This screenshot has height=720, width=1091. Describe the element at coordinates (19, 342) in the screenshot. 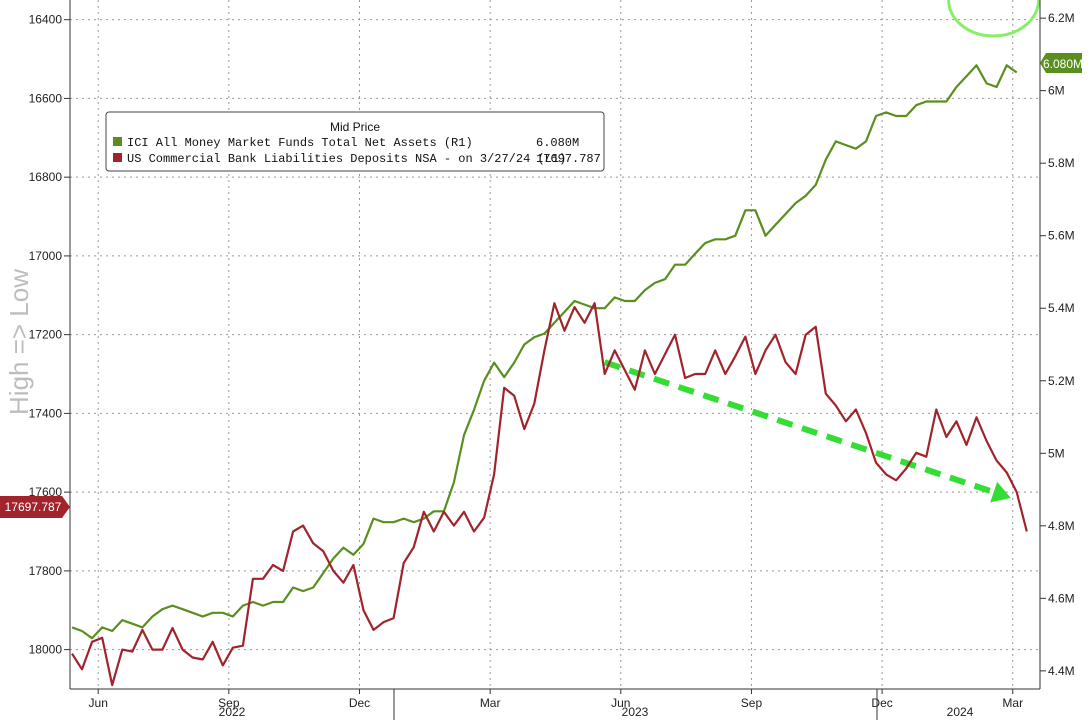

I see `side-label: High => Low` at that location.